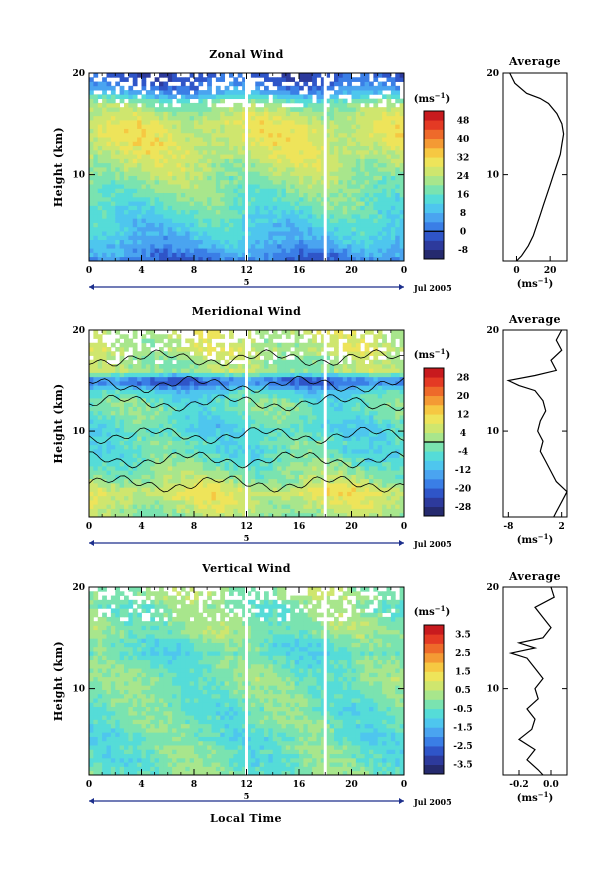  I want to click on colorbar-band, so click(434, 134).